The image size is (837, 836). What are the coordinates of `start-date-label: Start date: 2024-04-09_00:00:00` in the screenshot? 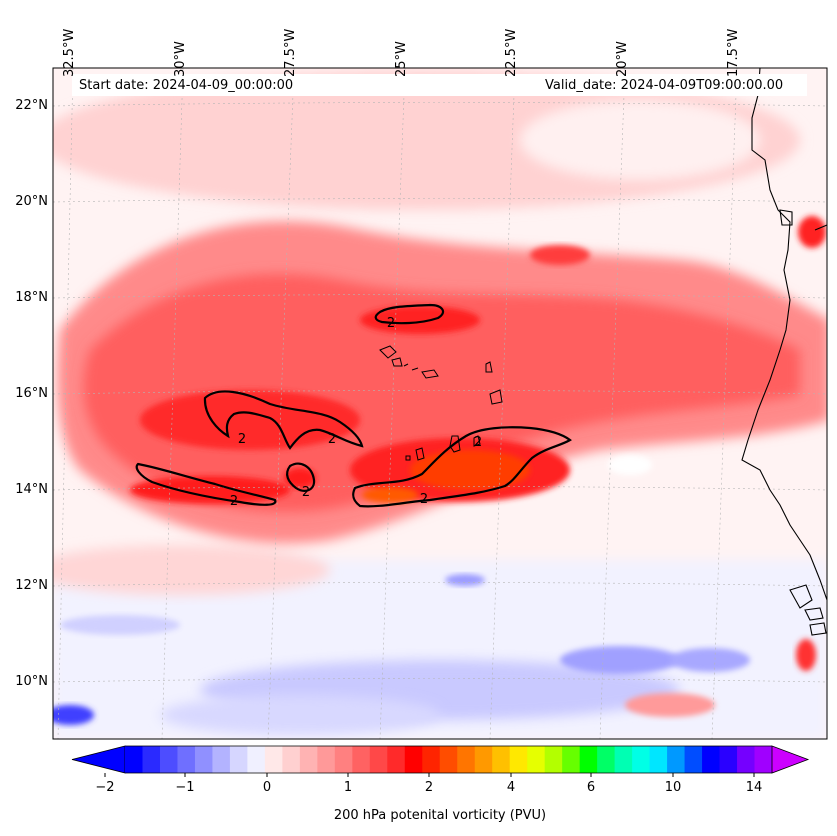 It's located at (186, 85).